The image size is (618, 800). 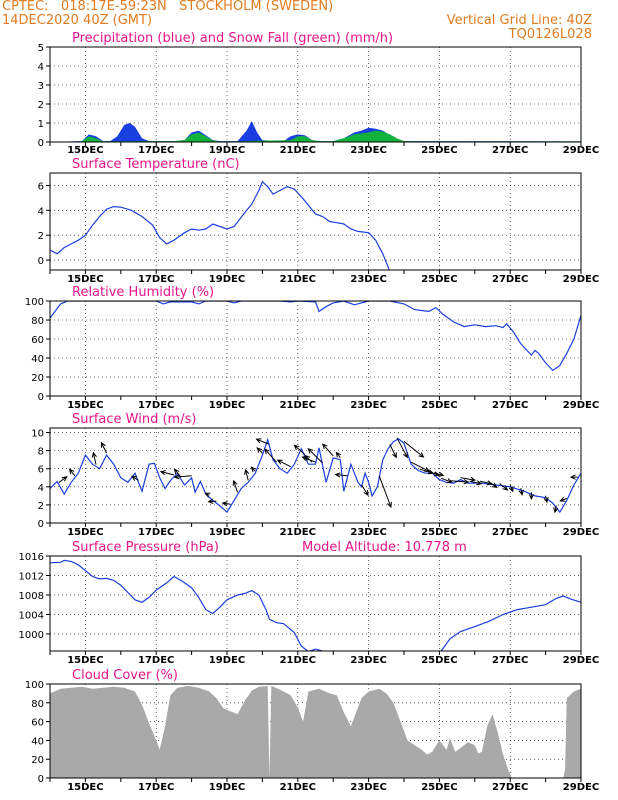 What do you see at coordinates (125, 675) in the screenshot?
I see `panel-title: Cloud Cover (%)` at bounding box center [125, 675].